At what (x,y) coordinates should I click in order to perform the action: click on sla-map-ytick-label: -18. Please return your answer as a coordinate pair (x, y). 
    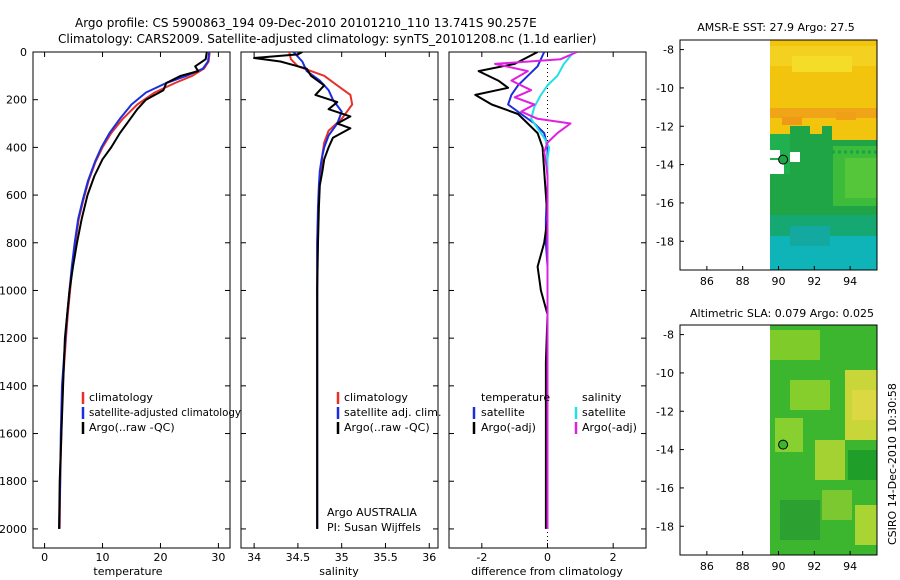
    Looking at the image, I should click on (665, 526).